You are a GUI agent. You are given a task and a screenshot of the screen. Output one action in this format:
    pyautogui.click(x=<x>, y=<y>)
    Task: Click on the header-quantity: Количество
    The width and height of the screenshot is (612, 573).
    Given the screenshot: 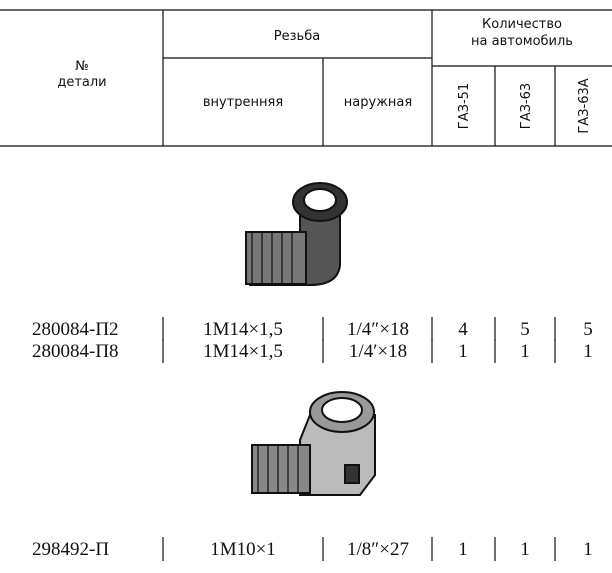 What is the action you would take?
    pyautogui.click(x=522, y=24)
    